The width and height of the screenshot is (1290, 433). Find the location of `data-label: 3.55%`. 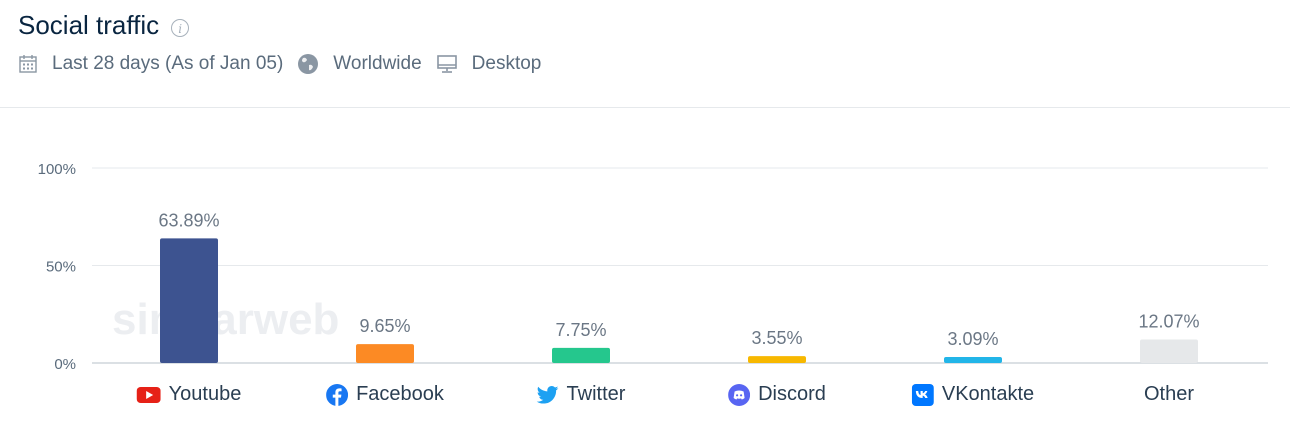

data-label: 3.55% is located at coordinates (776, 338).